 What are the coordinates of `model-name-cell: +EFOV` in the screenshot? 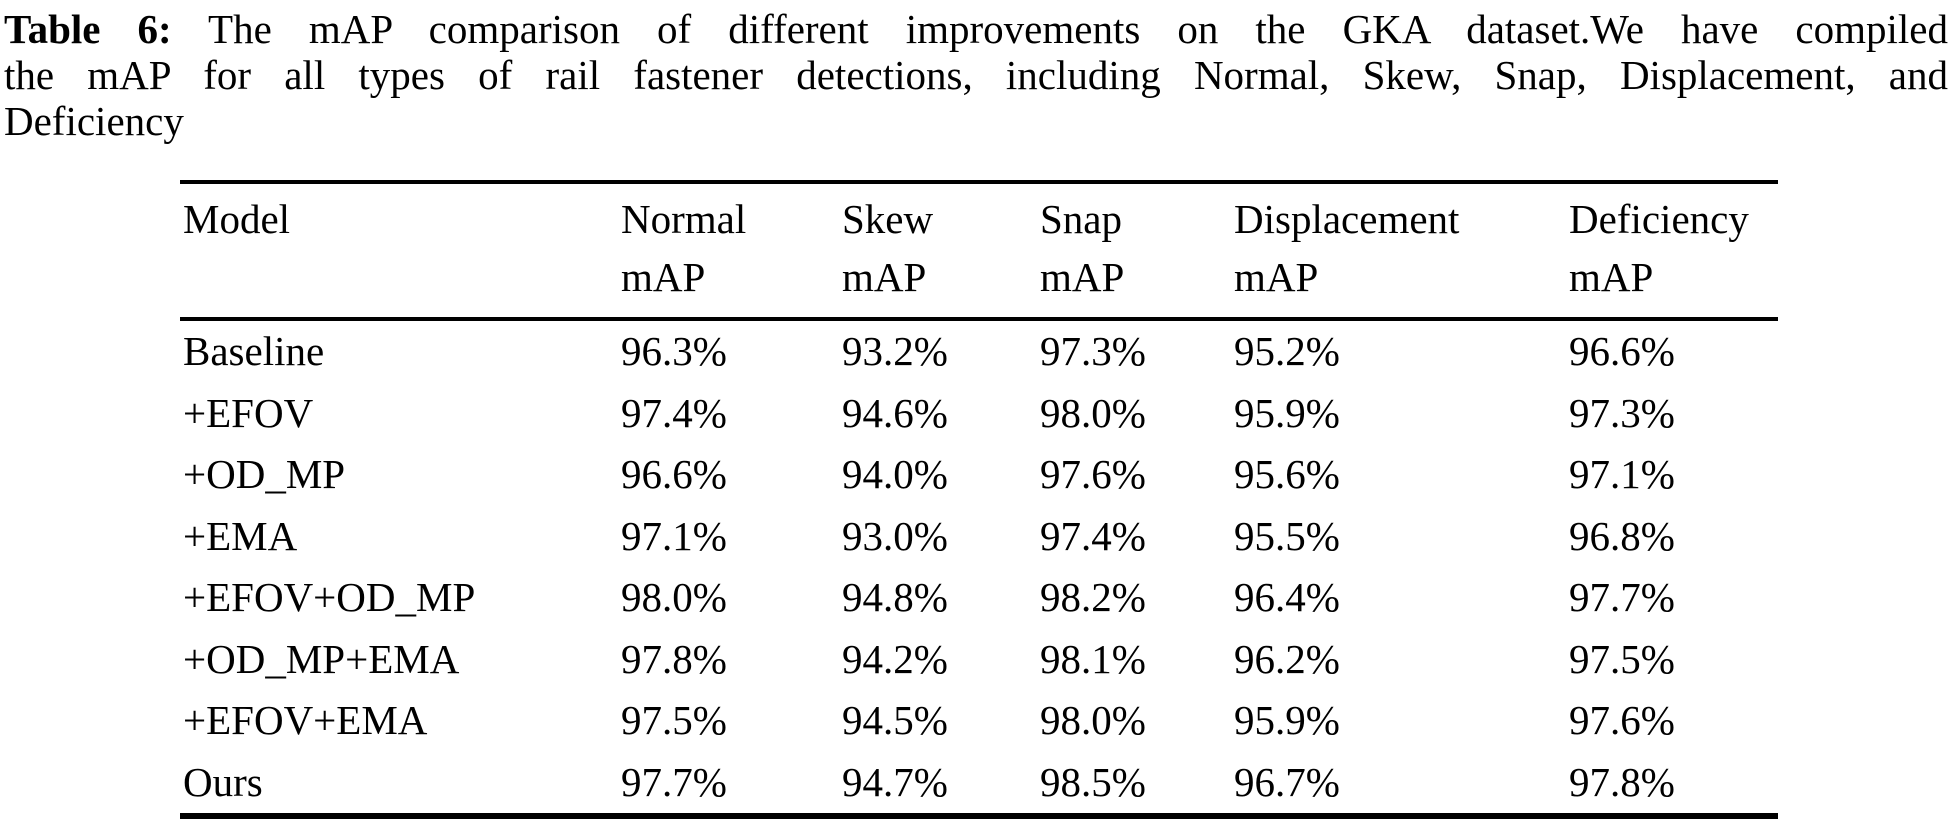 It's located at (248, 412).